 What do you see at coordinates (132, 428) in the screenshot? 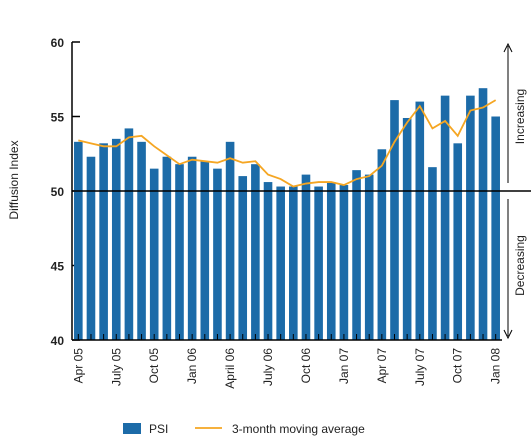
I see `legend-swatch` at bounding box center [132, 428].